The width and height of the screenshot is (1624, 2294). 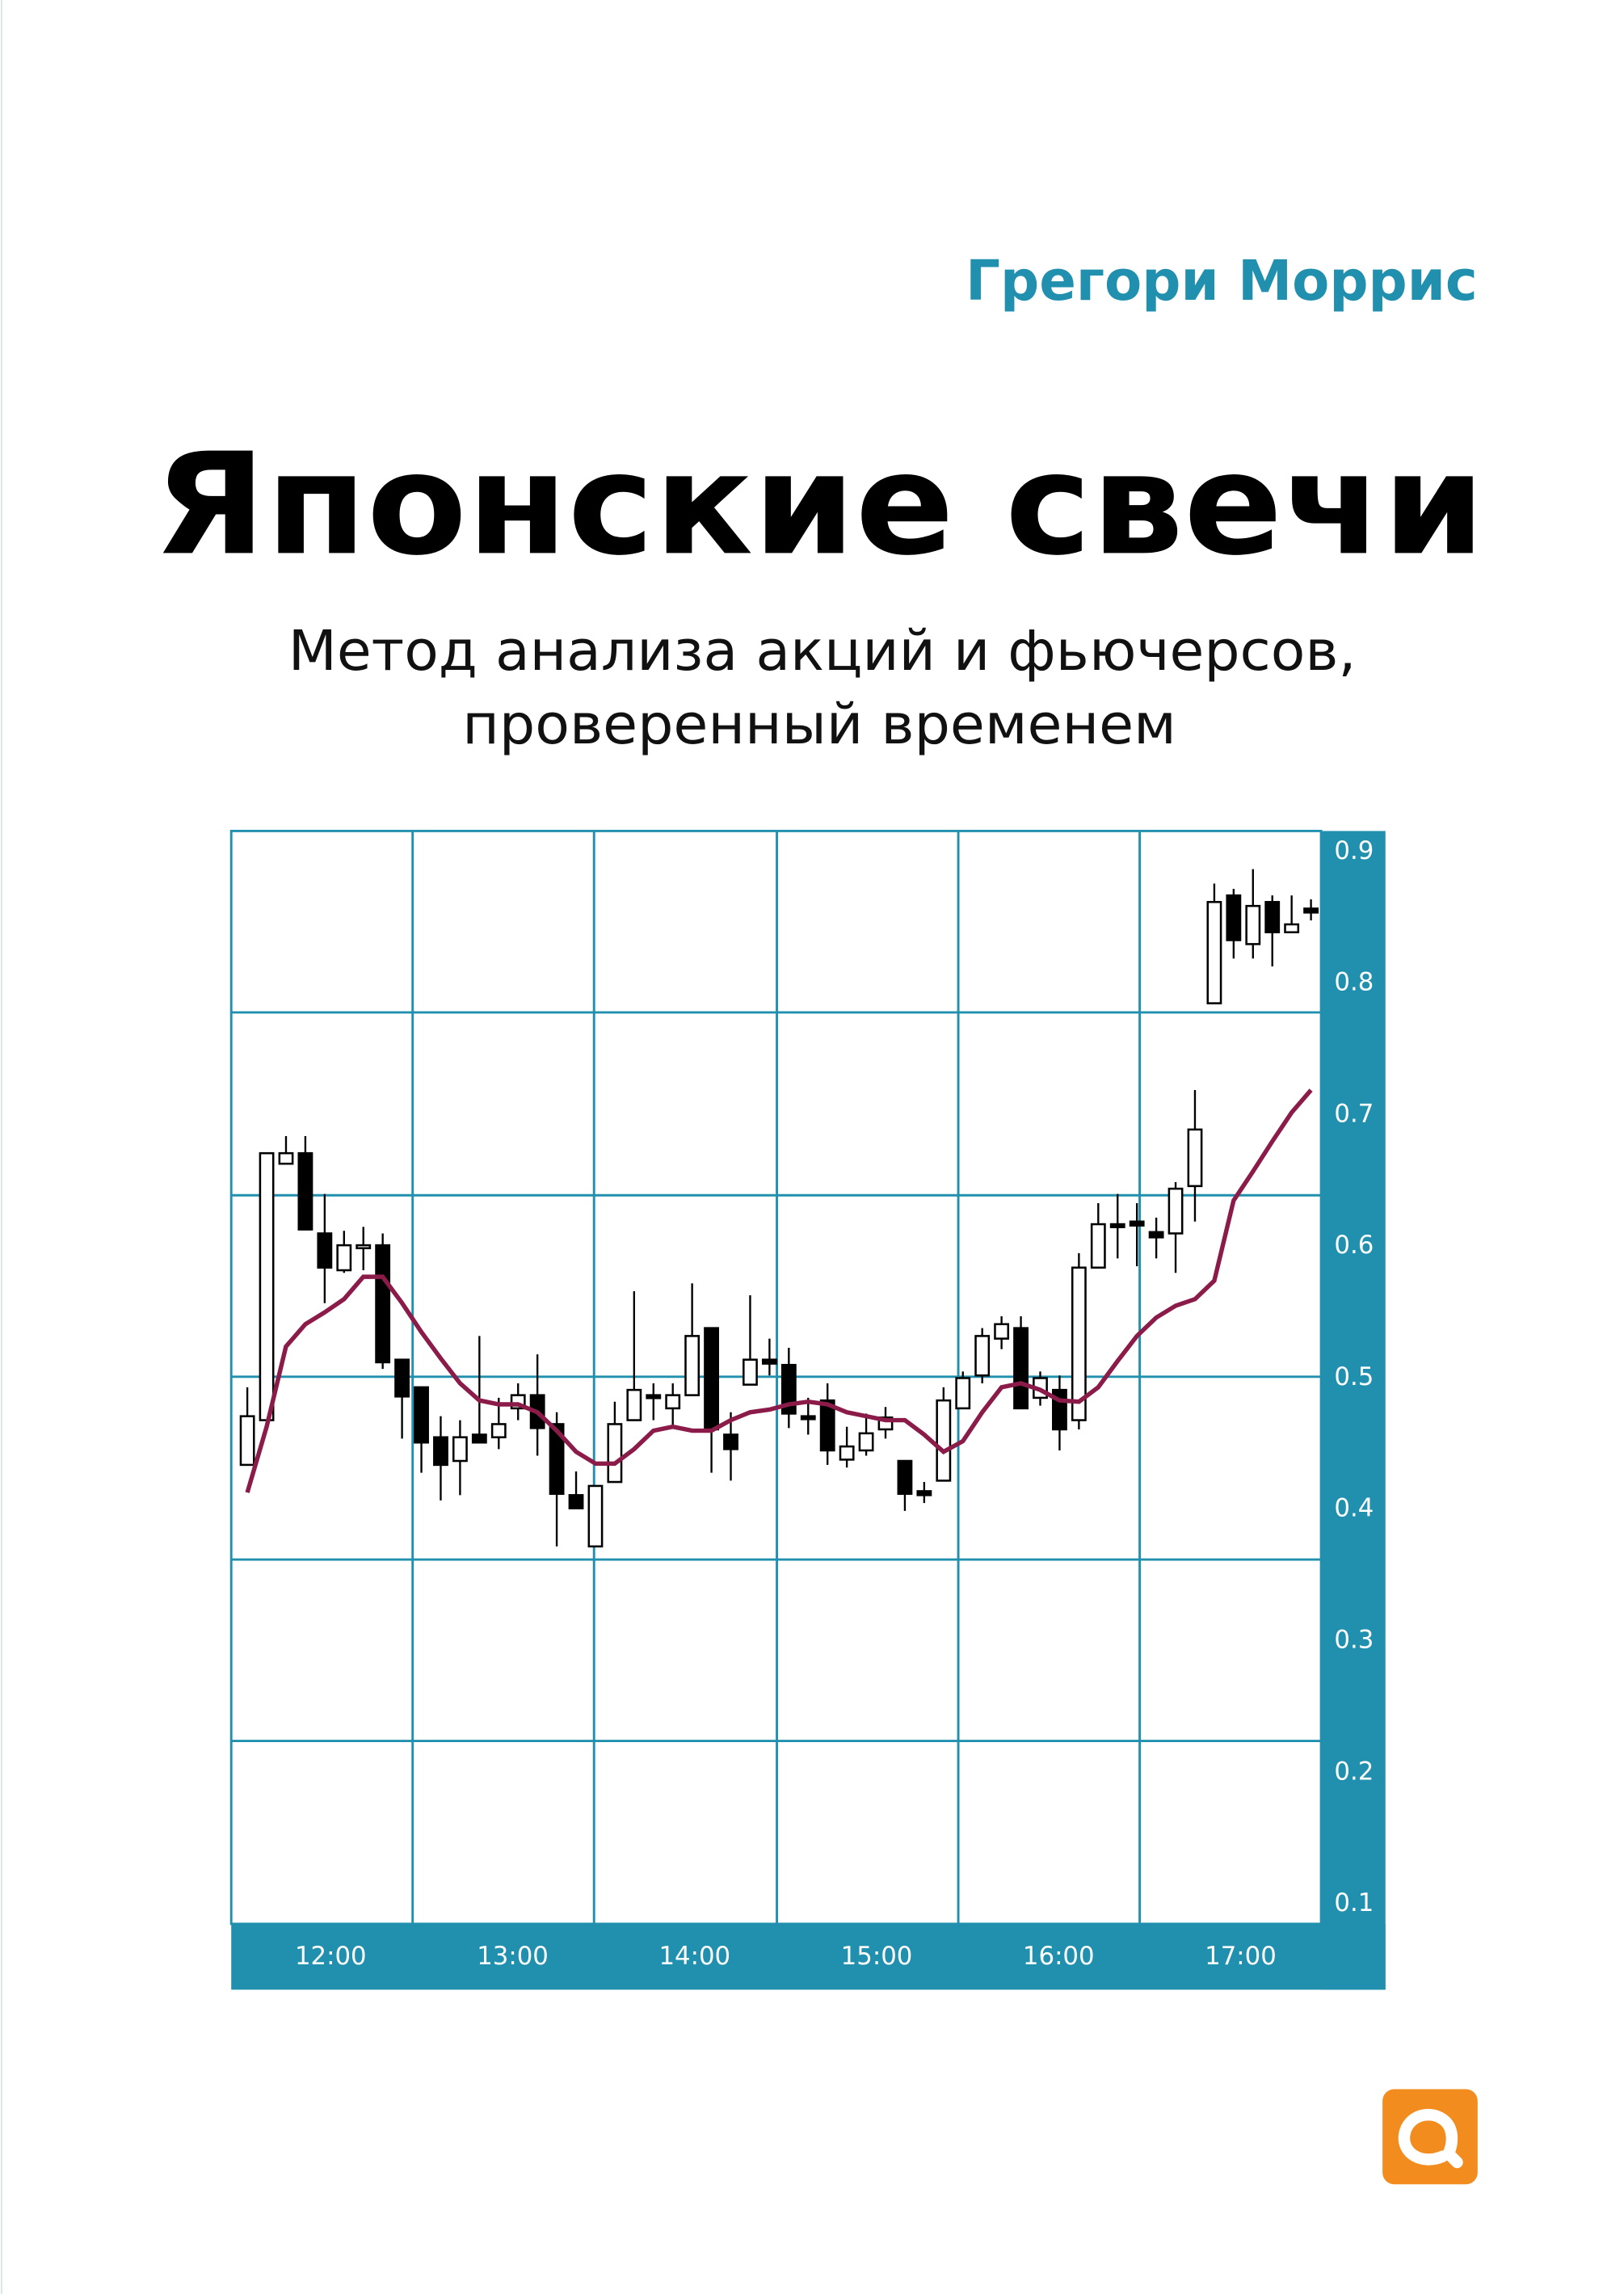 I want to click on y-tick-label: 0.2, so click(x=1354, y=1772).